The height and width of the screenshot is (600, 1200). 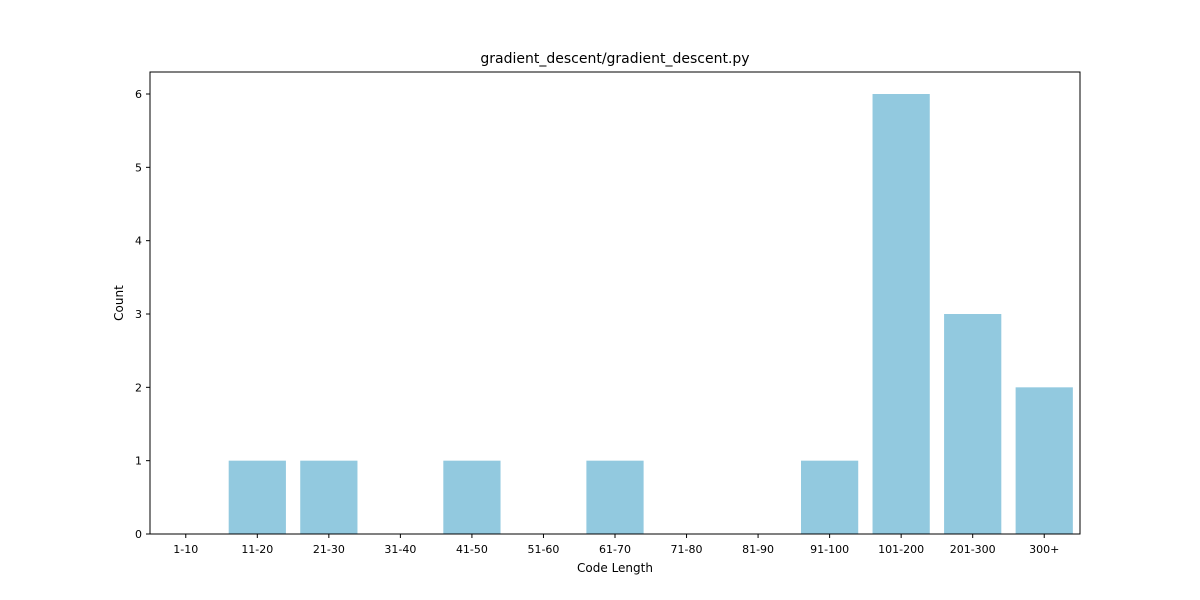 What do you see at coordinates (400, 549) in the screenshot?
I see `x-tick-label: 31-40` at bounding box center [400, 549].